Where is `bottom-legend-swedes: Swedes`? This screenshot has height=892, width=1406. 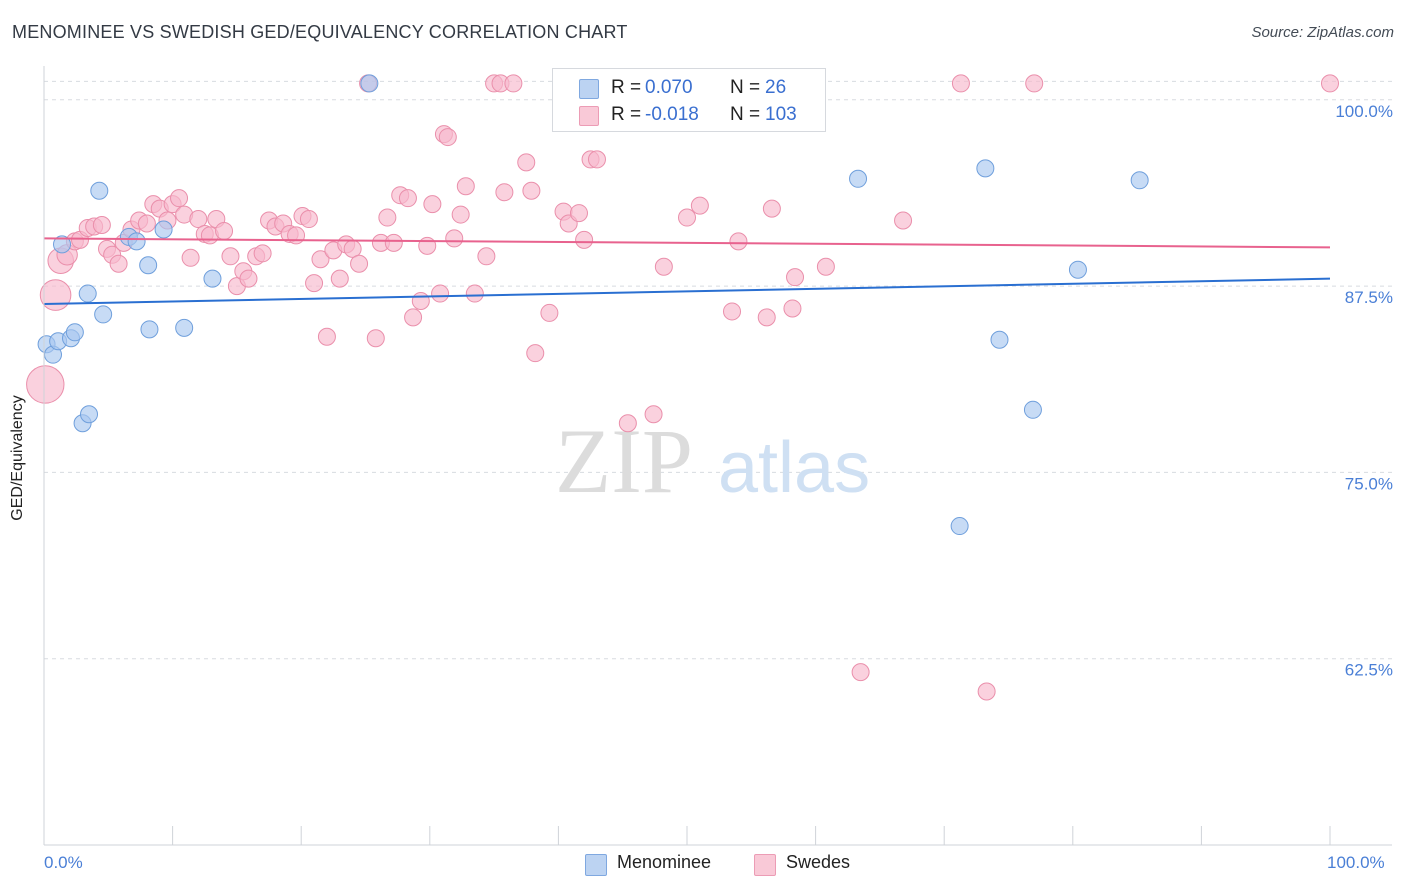 bottom-legend-swedes: Swedes is located at coordinates (818, 862).